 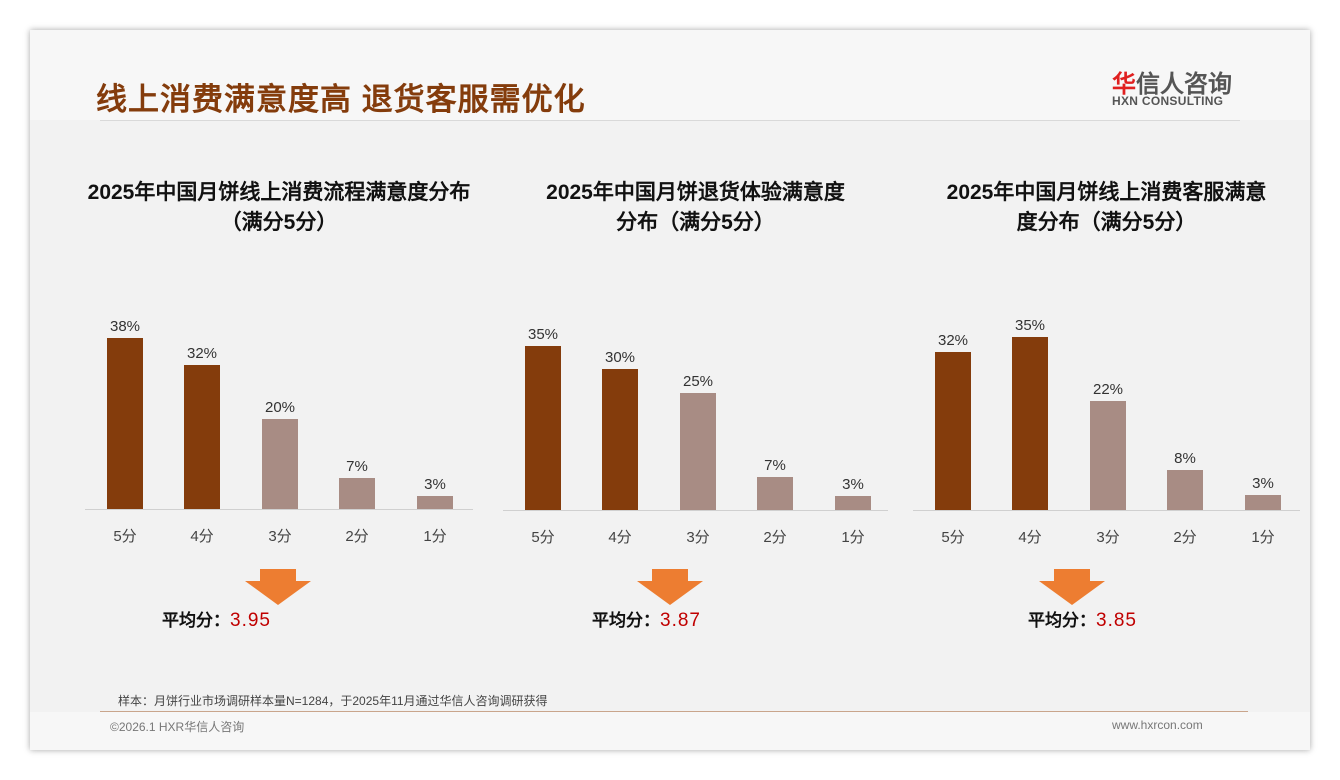 What do you see at coordinates (620, 357) in the screenshot?
I see `data-label: 30%` at bounding box center [620, 357].